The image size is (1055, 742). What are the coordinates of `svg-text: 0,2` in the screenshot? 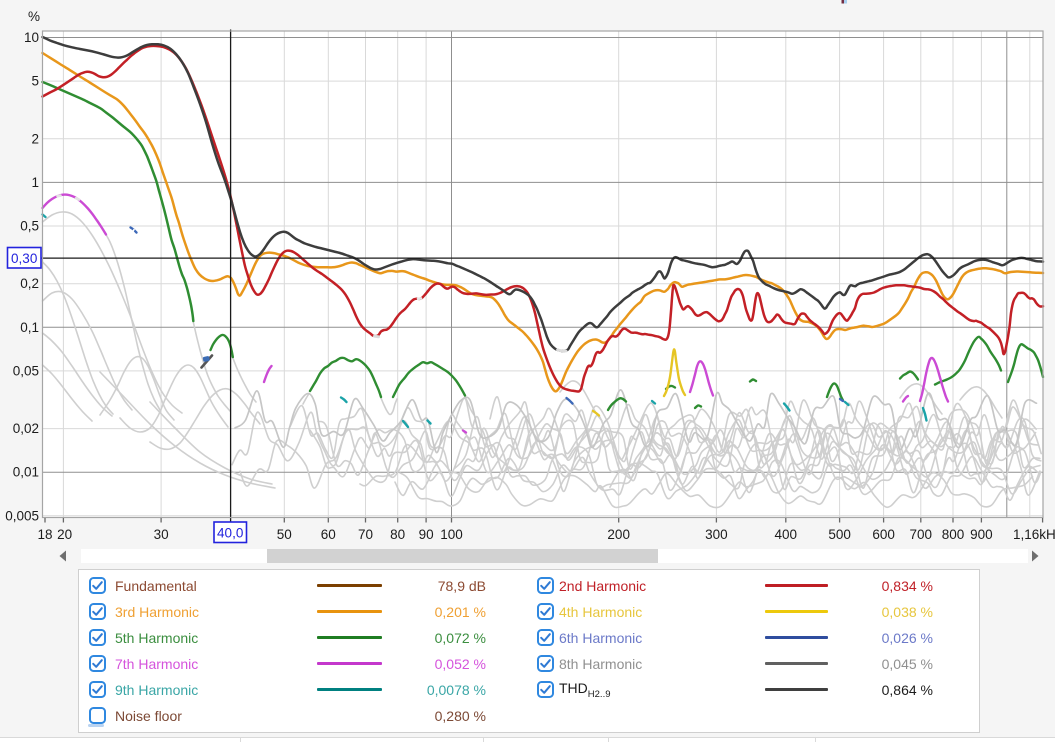 It's located at (29, 283).